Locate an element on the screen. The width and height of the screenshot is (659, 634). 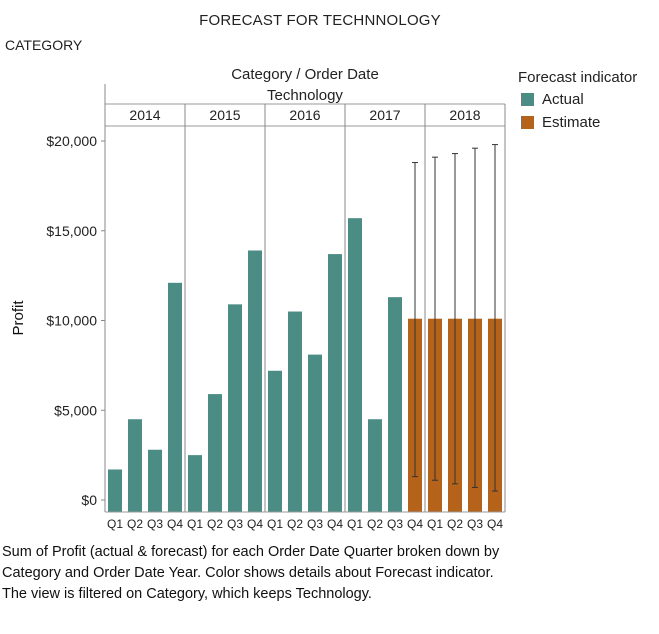
bar-2016-q1 is located at coordinates (275, 441).